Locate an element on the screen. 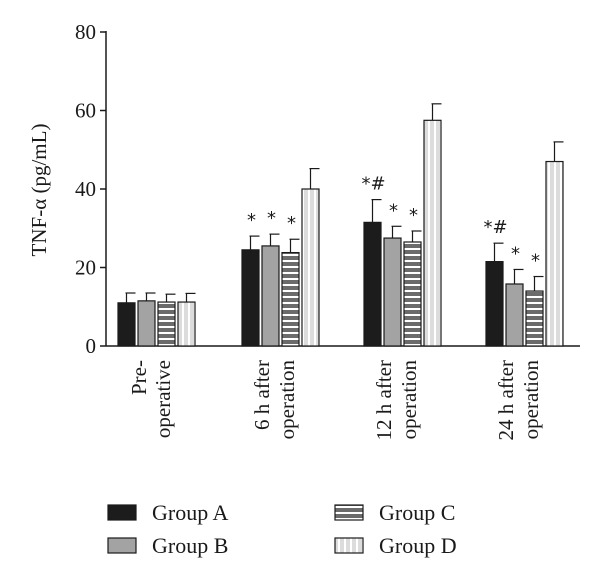  legend-label: Group A is located at coordinates (190, 512).